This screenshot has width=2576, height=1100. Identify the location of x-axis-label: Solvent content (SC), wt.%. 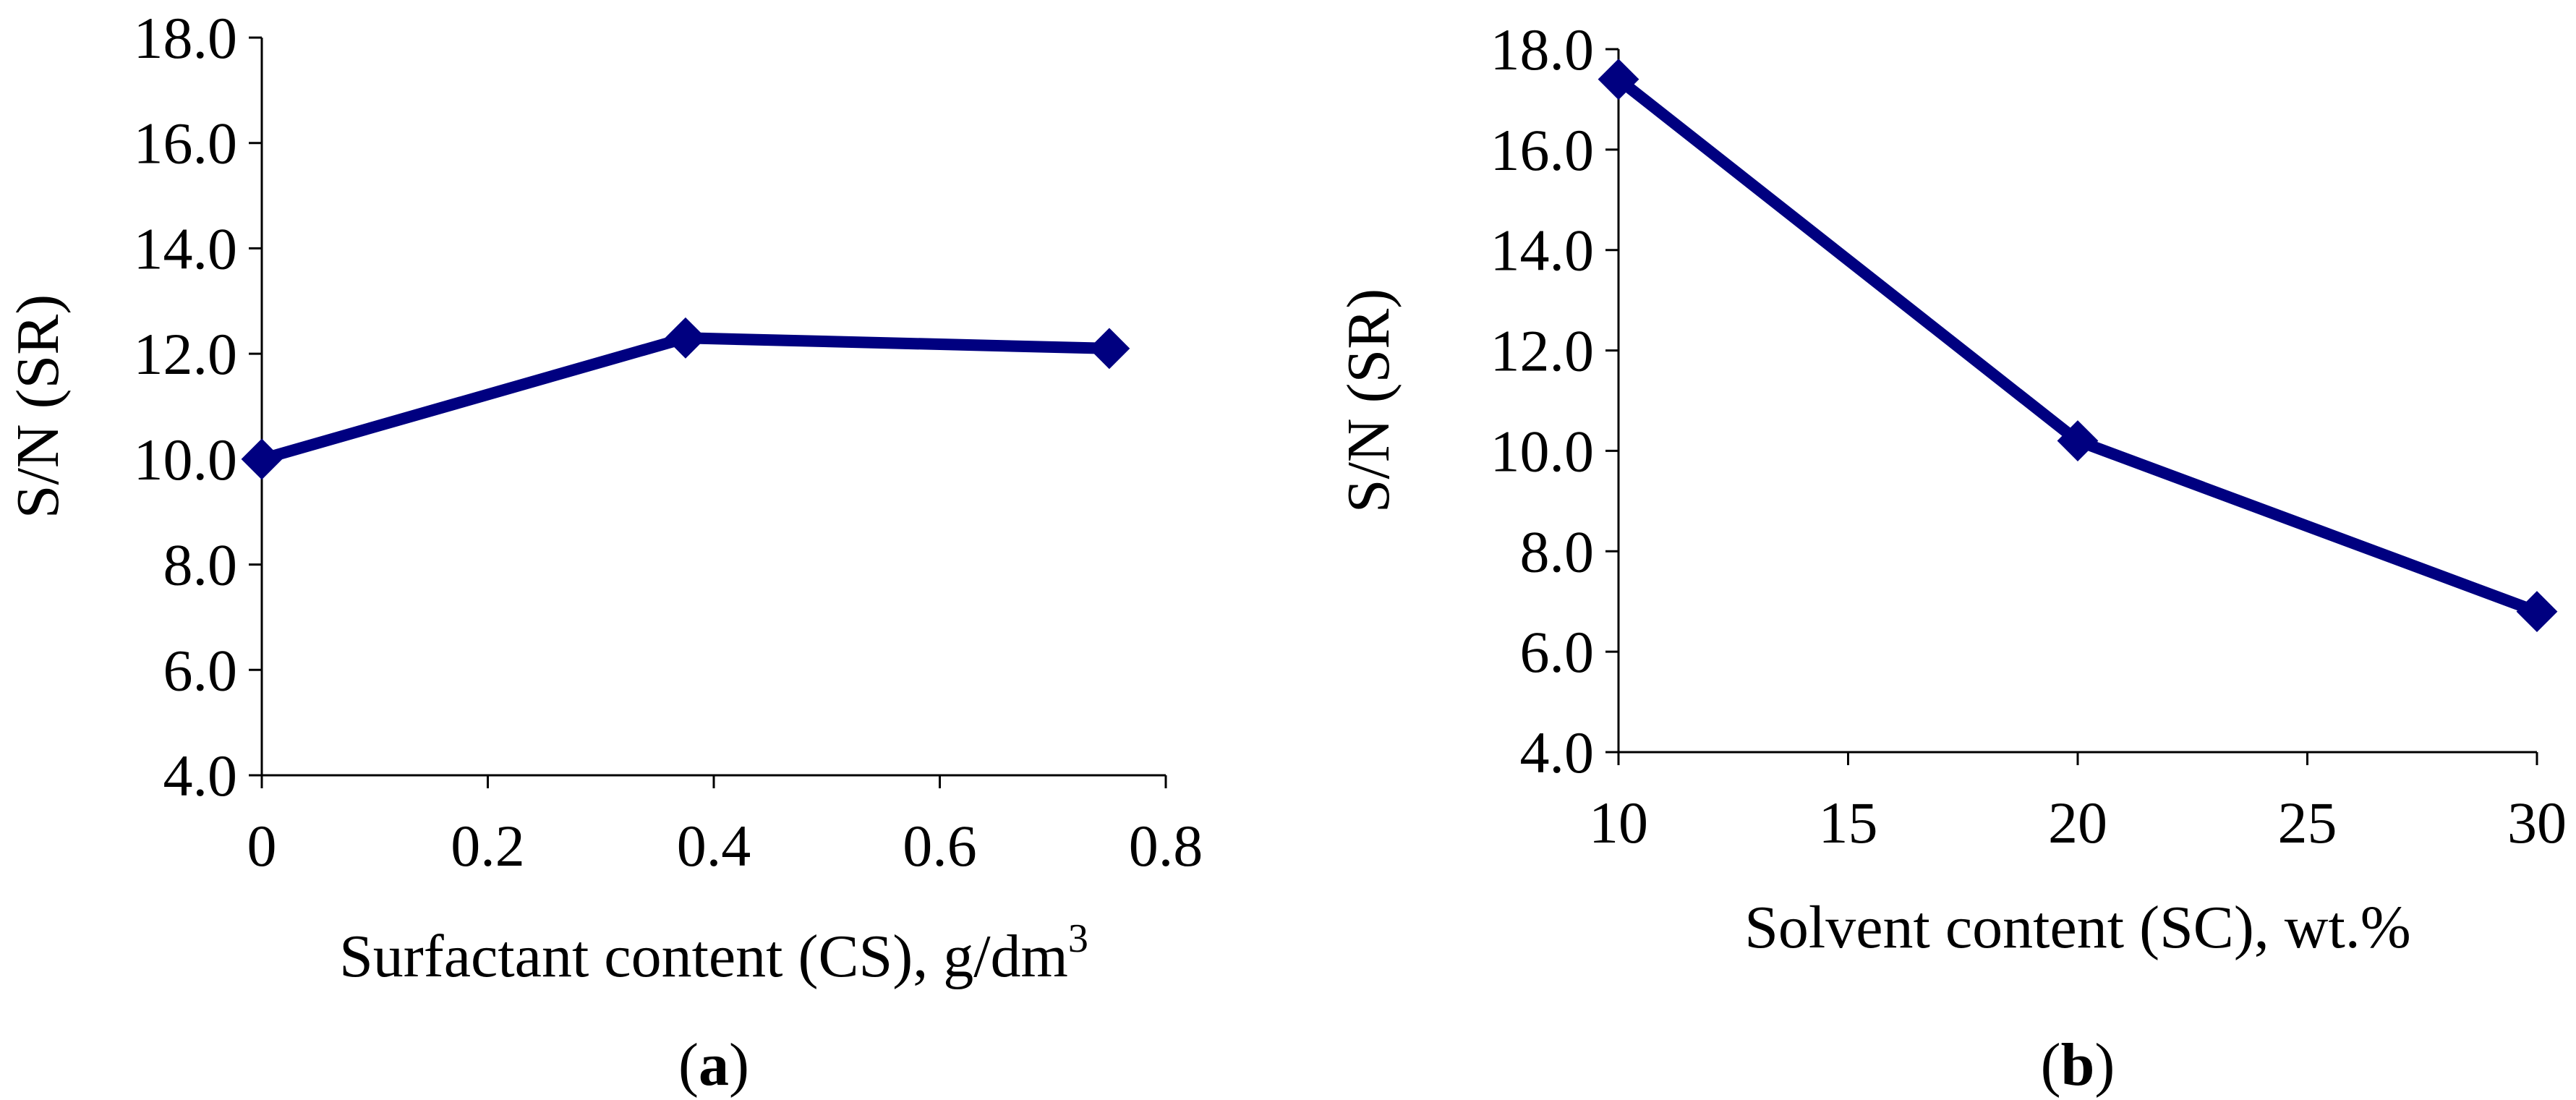
(2077, 928).